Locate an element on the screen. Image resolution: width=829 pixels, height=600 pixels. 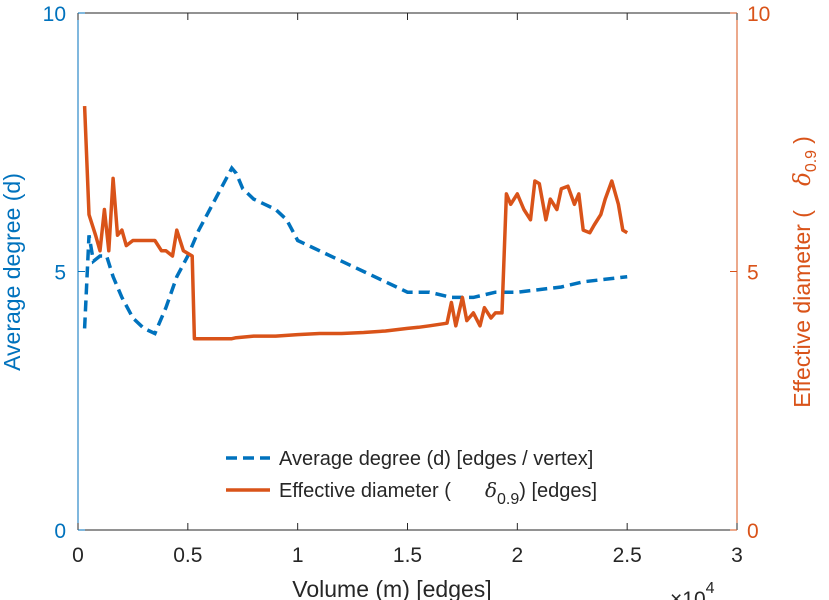
x-axis-label: Volume (m) [edges] is located at coordinates (391, 588).